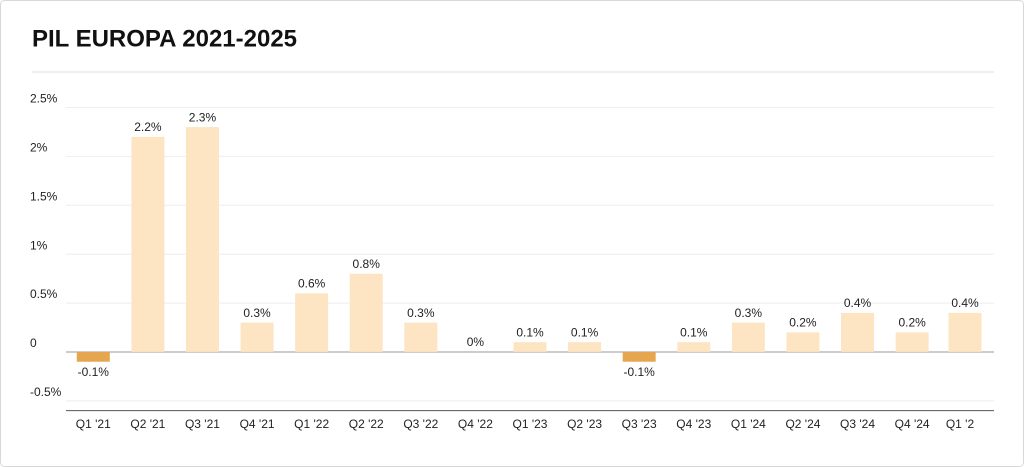 The image size is (1024, 467). Describe the element at coordinates (367, 264) in the screenshot. I see `data-label: 0.8%` at that location.